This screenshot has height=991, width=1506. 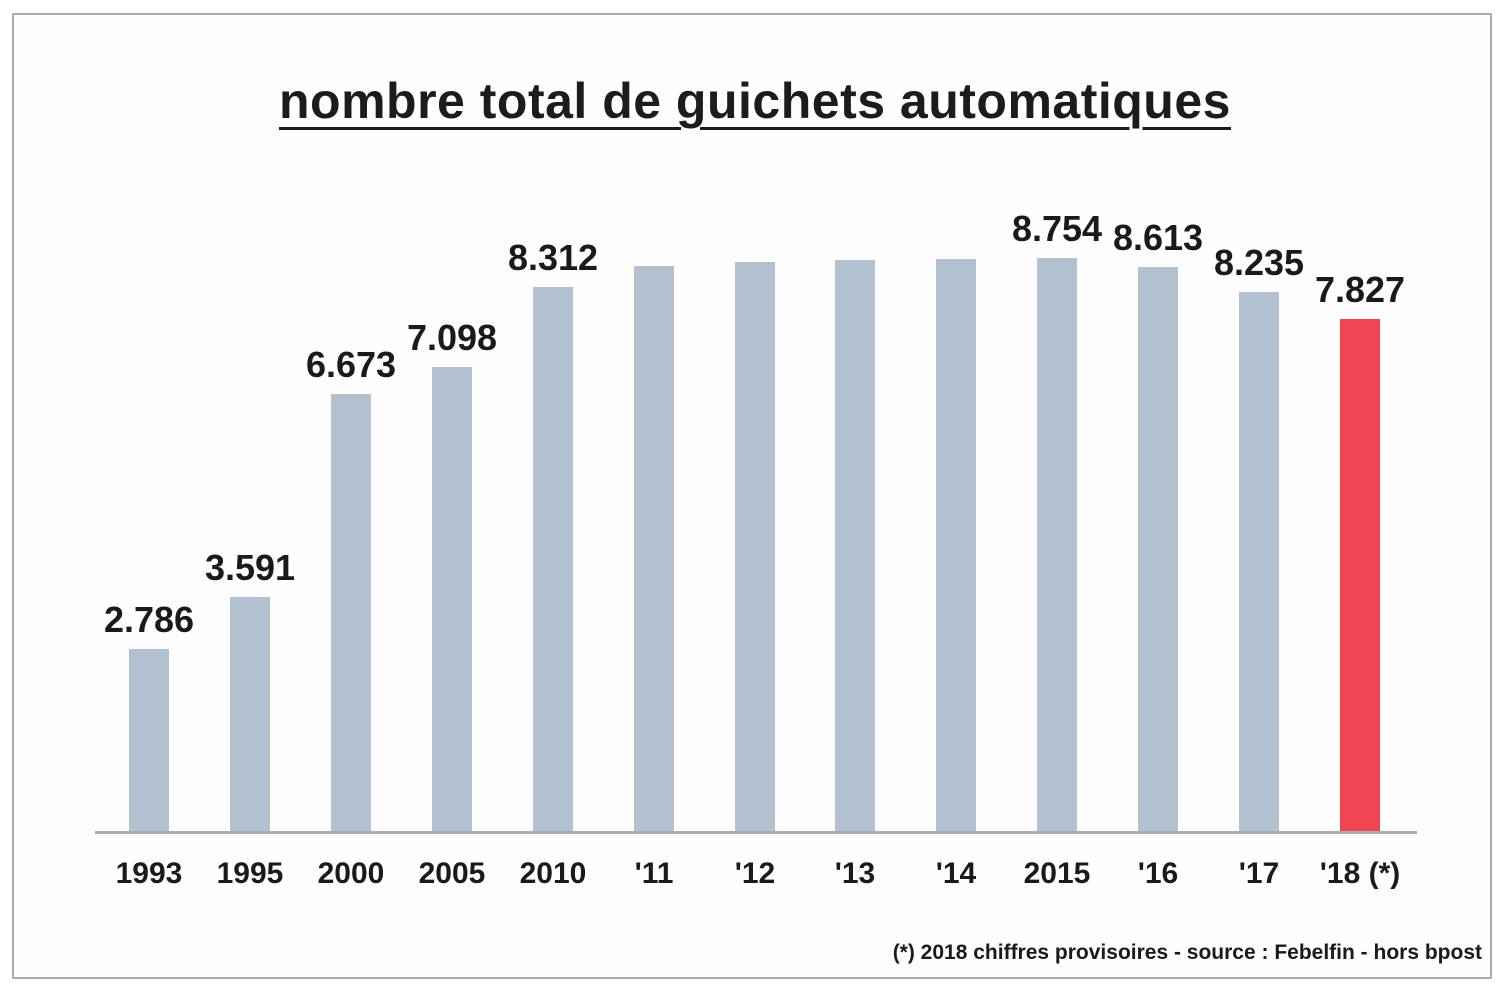 What do you see at coordinates (956, 873) in the screenshot?
I see `x-tick-14: '14` at bounding box center [956, 873].